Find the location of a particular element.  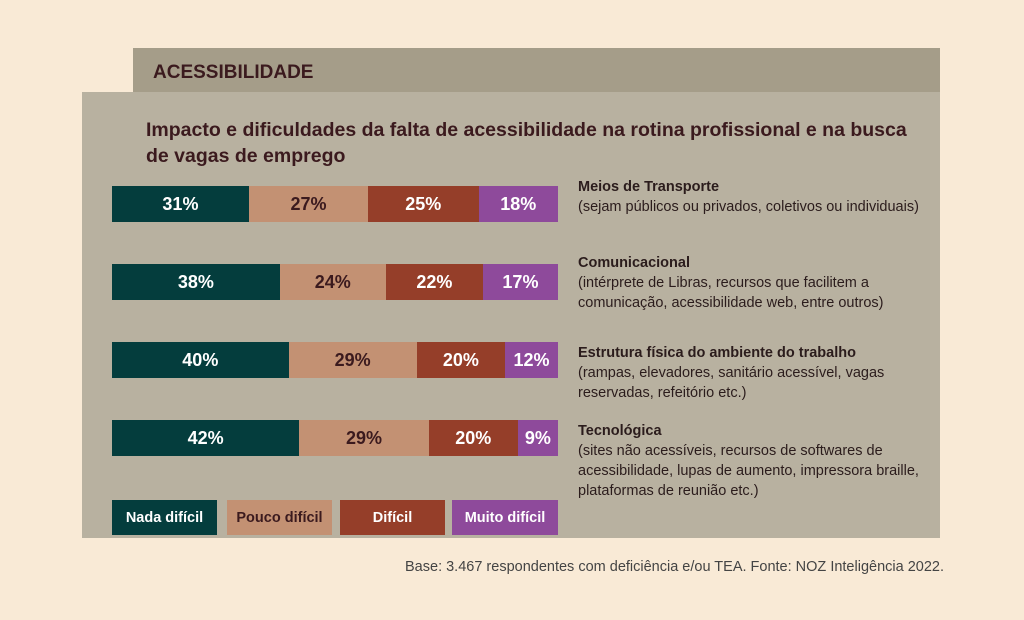

category-name: Estrutura física do ambiente do trabalho is located at coordinates (717, 353).